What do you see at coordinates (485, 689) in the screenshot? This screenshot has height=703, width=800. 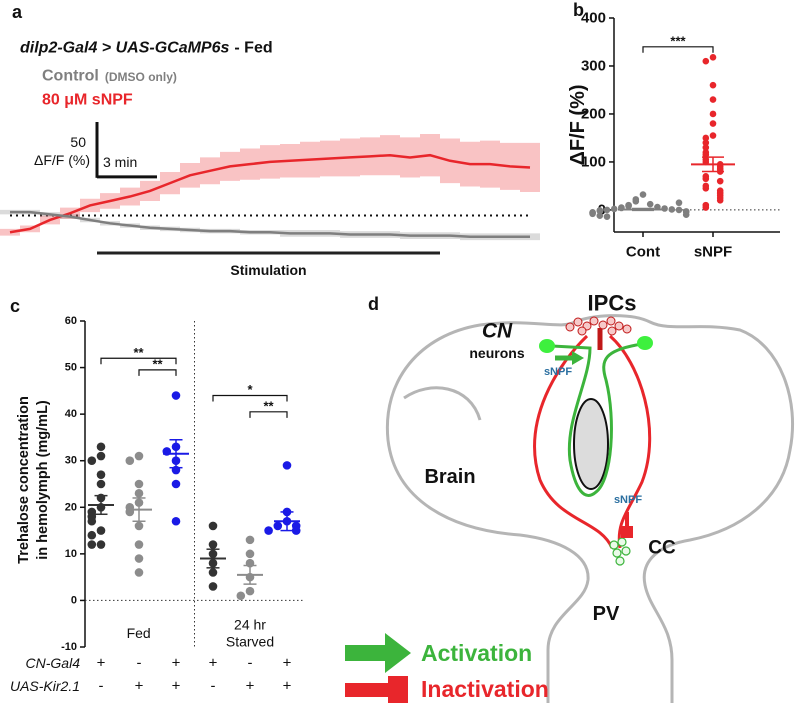 I see `legend-inactivation: Inactivation` at bounding box center [485, 689].